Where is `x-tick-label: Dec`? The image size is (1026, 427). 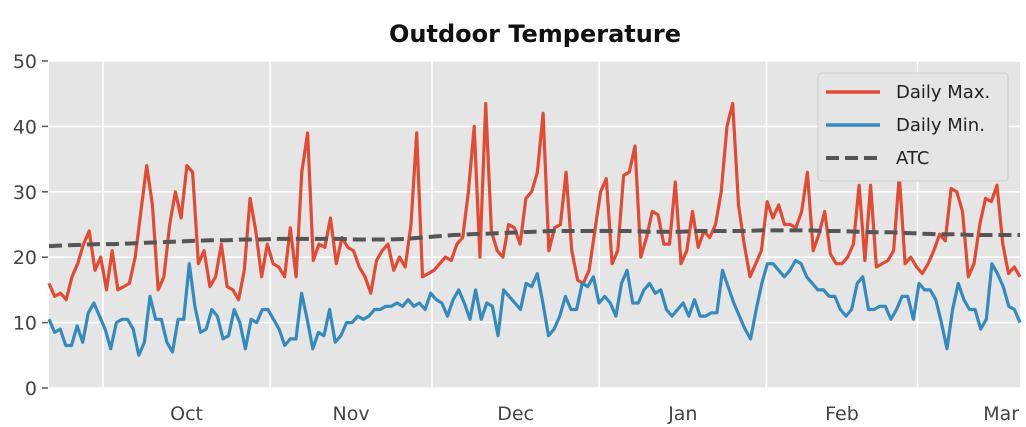 x-tick-label: Dec is located at coordinates (515, 414).